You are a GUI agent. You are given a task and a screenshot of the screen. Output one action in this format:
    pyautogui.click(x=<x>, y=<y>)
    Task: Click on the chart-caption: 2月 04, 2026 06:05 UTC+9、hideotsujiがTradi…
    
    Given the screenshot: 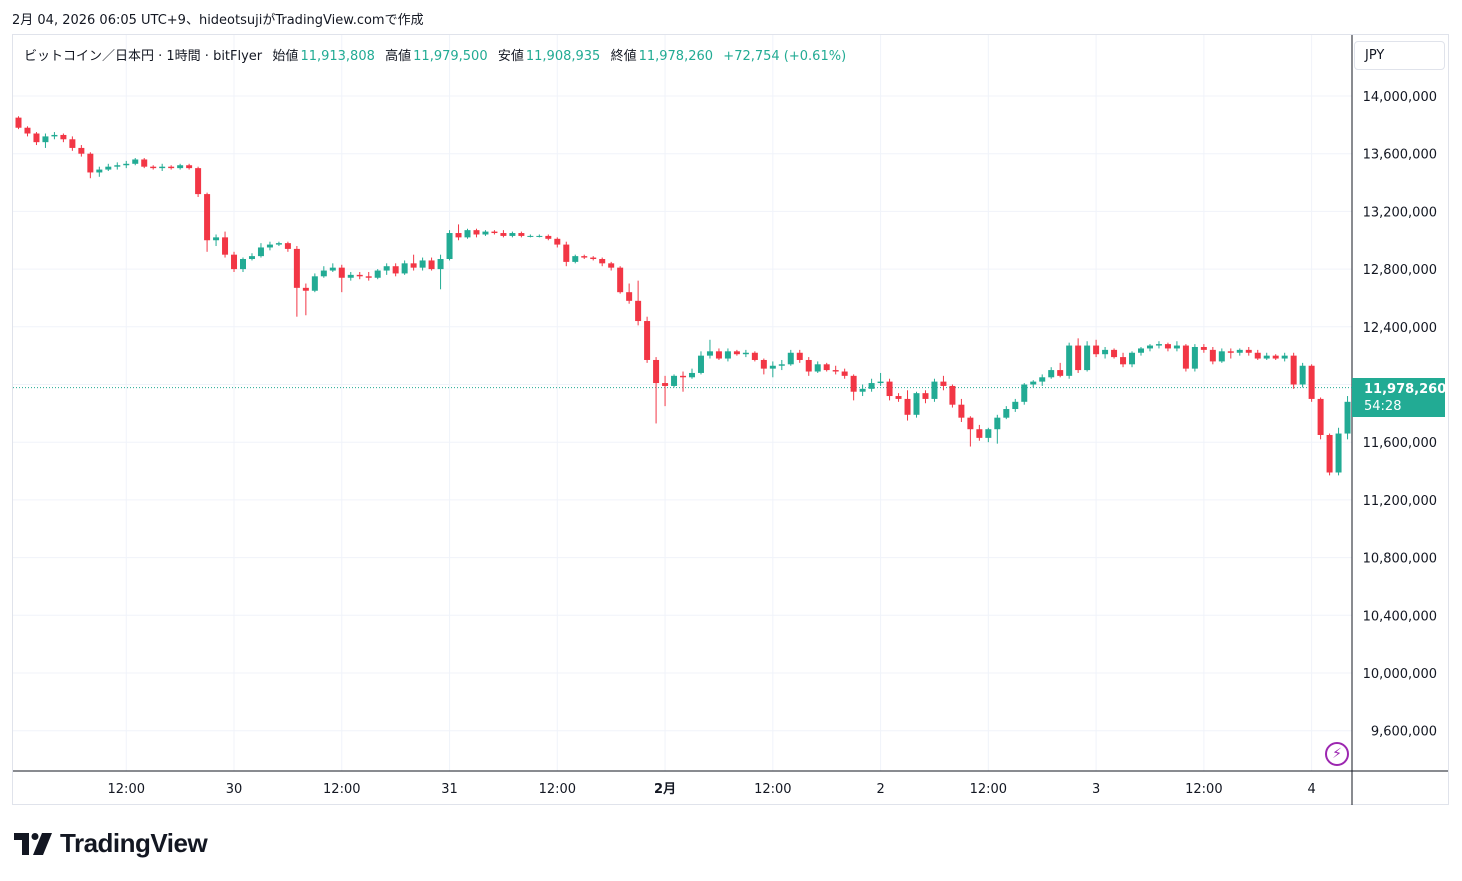 What is the action you would take?
    pyautogui.click(x=218, y=20)
    